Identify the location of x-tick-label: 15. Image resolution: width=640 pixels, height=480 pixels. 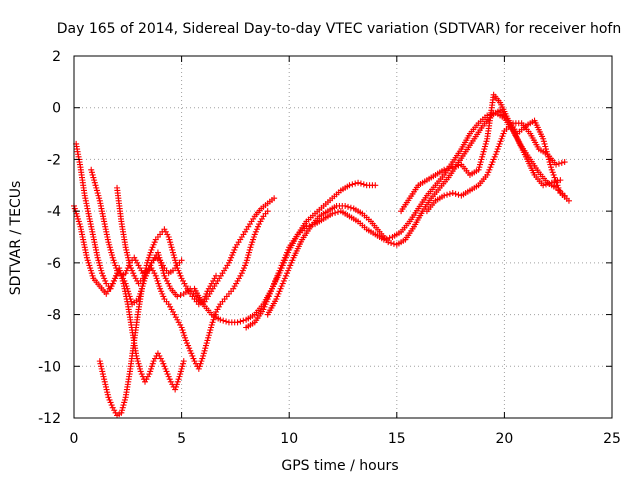
(397, 439).